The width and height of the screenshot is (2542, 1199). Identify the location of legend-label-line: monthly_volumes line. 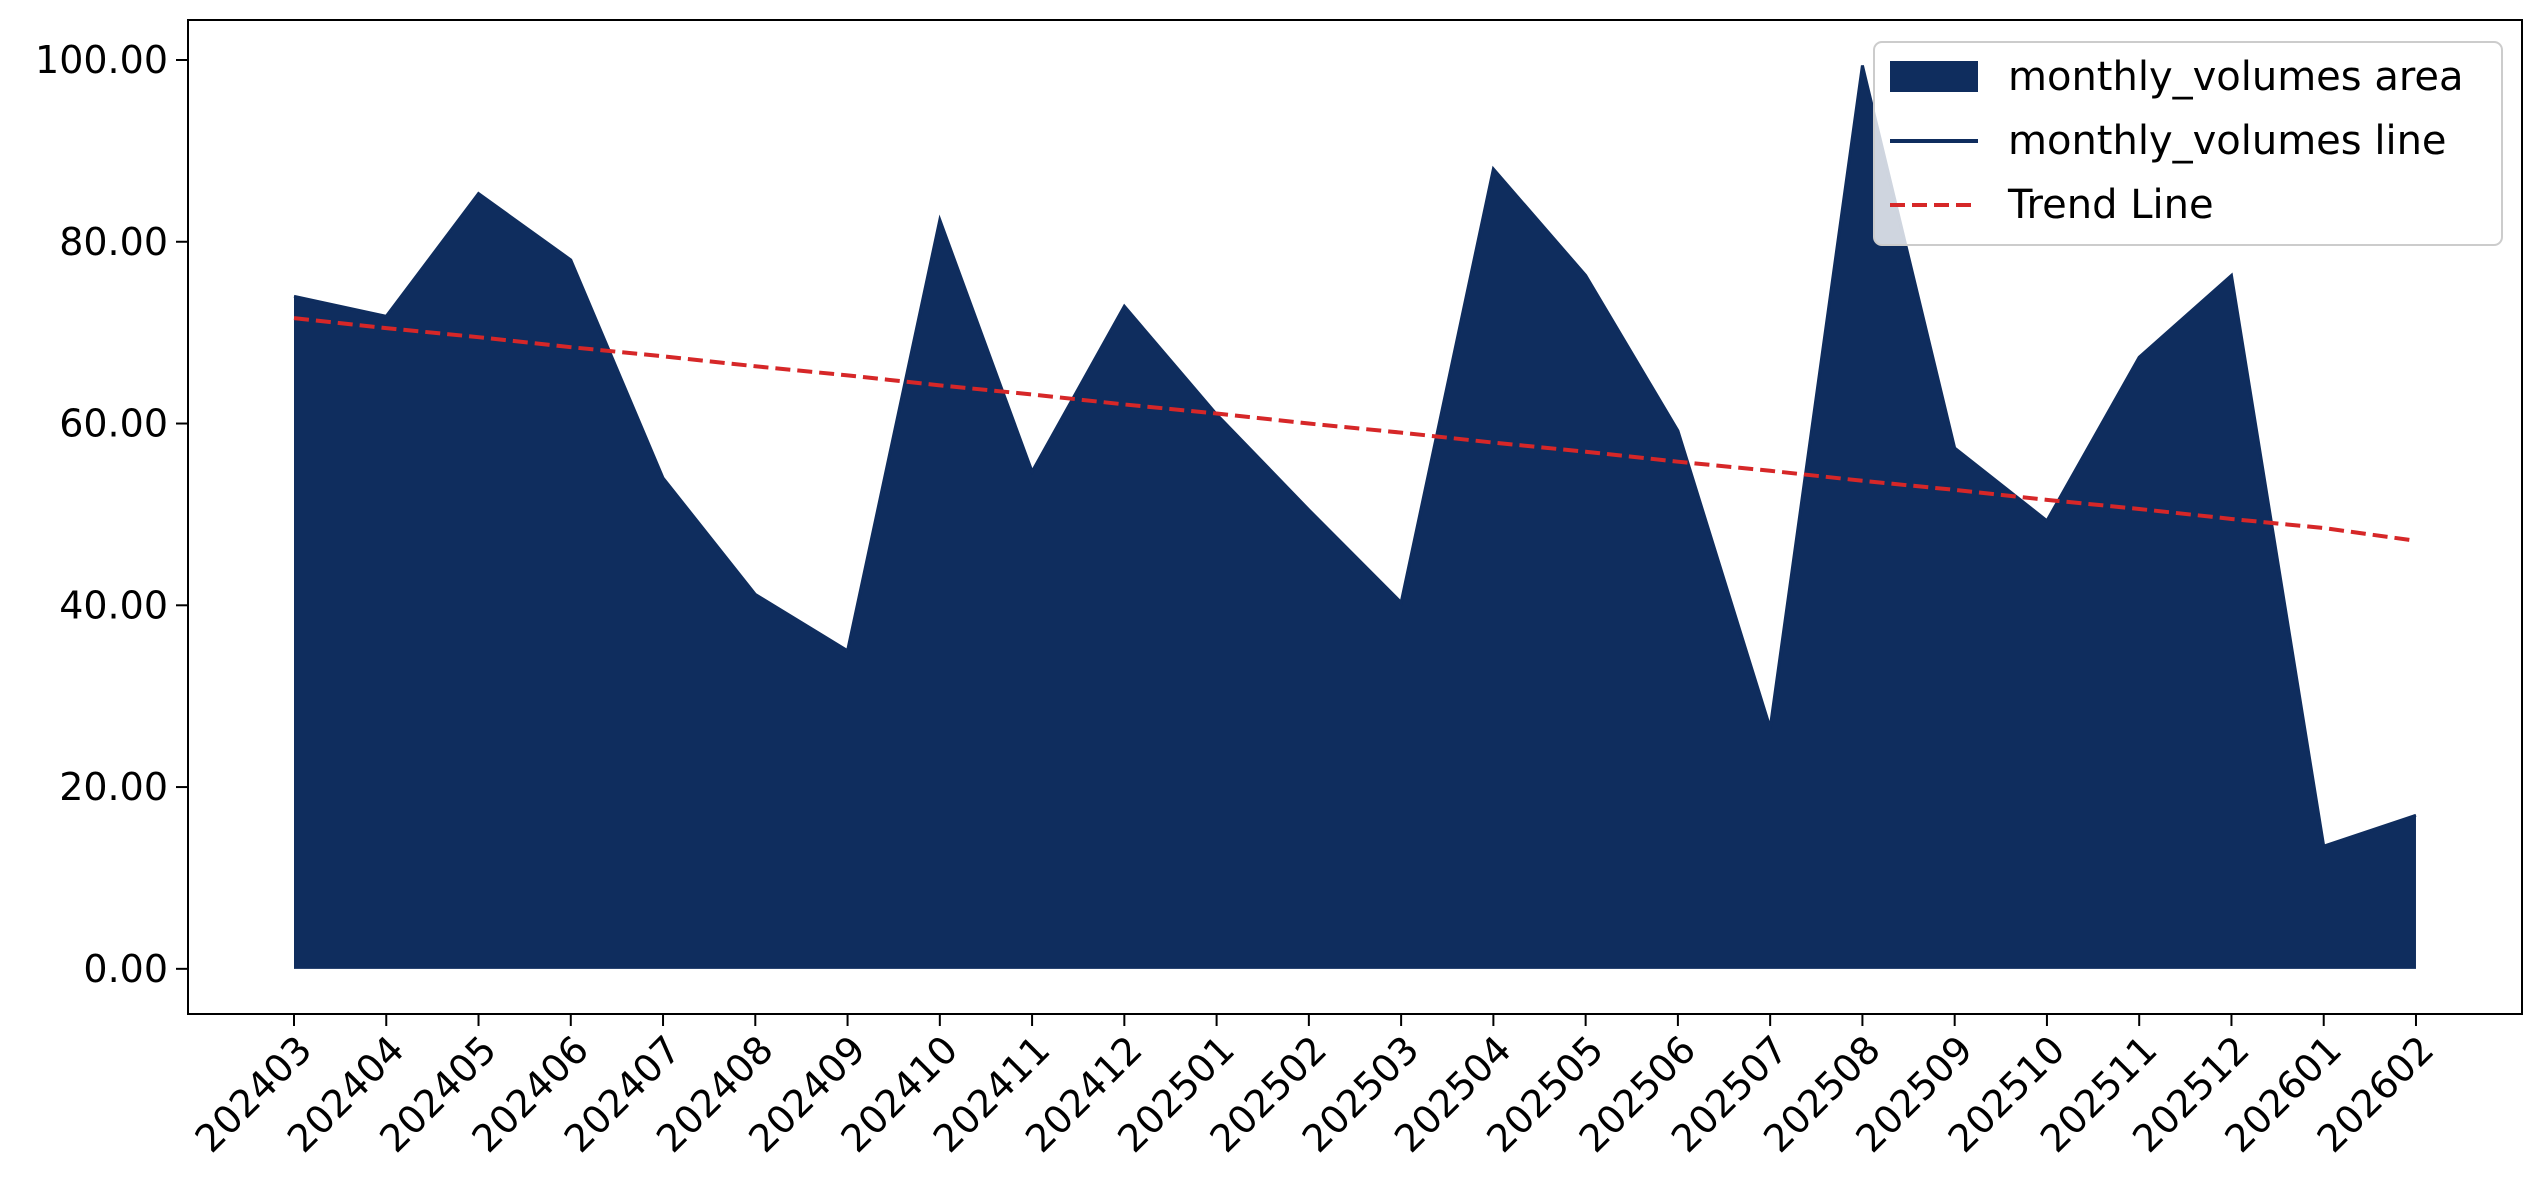
(2227, 141).